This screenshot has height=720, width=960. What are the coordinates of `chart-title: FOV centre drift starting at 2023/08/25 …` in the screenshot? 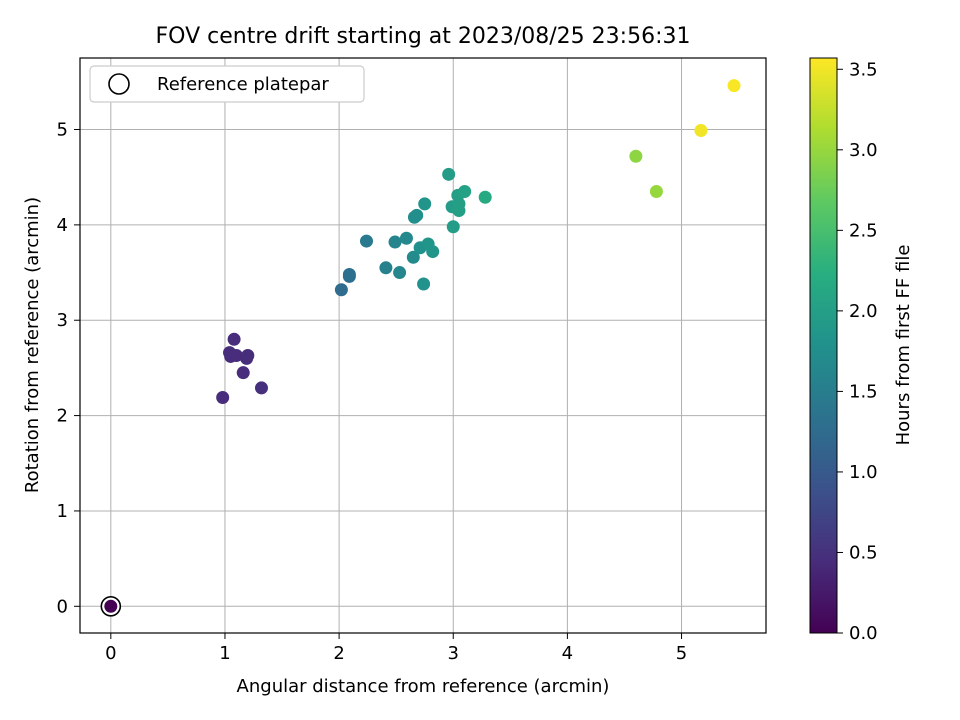 It's located at (423, 36).